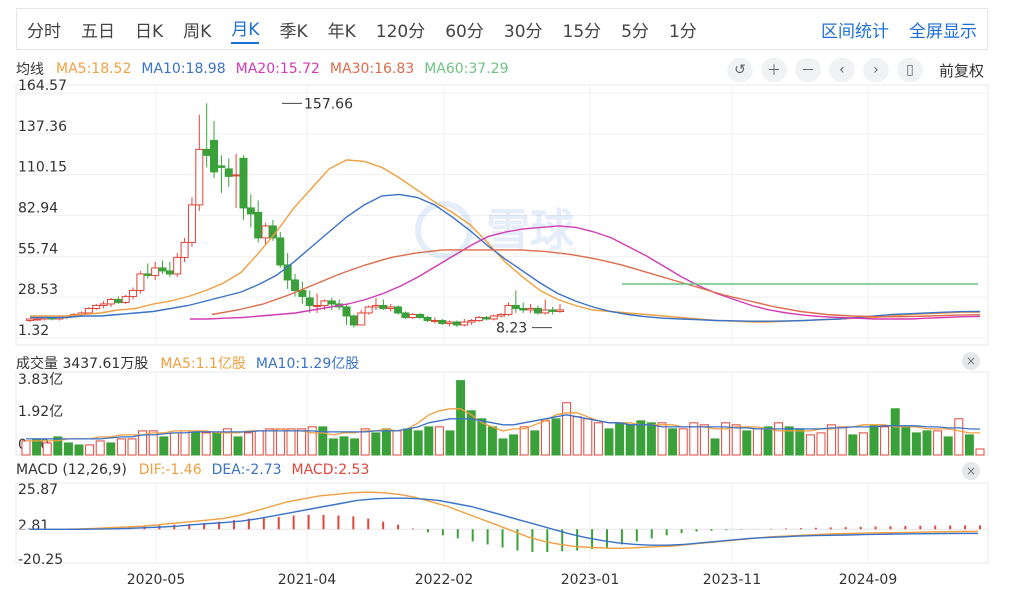 The height and width of the screenshot is (603, 1024). Describe the element at coordinates (523, 31) in the screenshot. I see `tab-9: 30分` at that location.